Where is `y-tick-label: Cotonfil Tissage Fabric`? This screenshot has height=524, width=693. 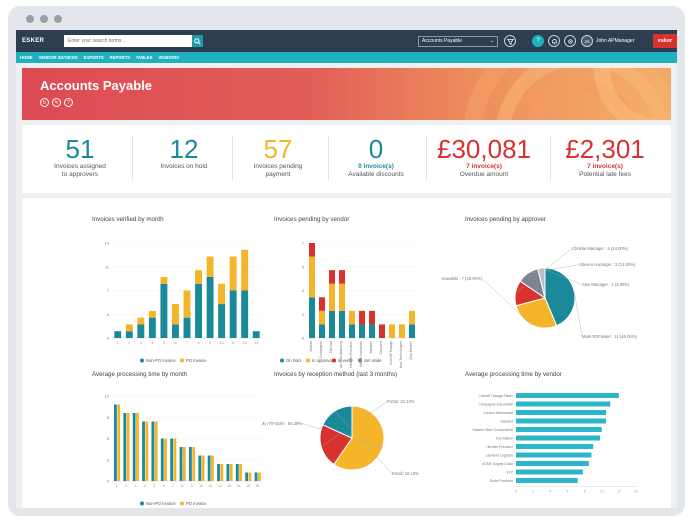 y-tick-label: Cotonfil Tissage Fabric is located at coordinates (496, 396).